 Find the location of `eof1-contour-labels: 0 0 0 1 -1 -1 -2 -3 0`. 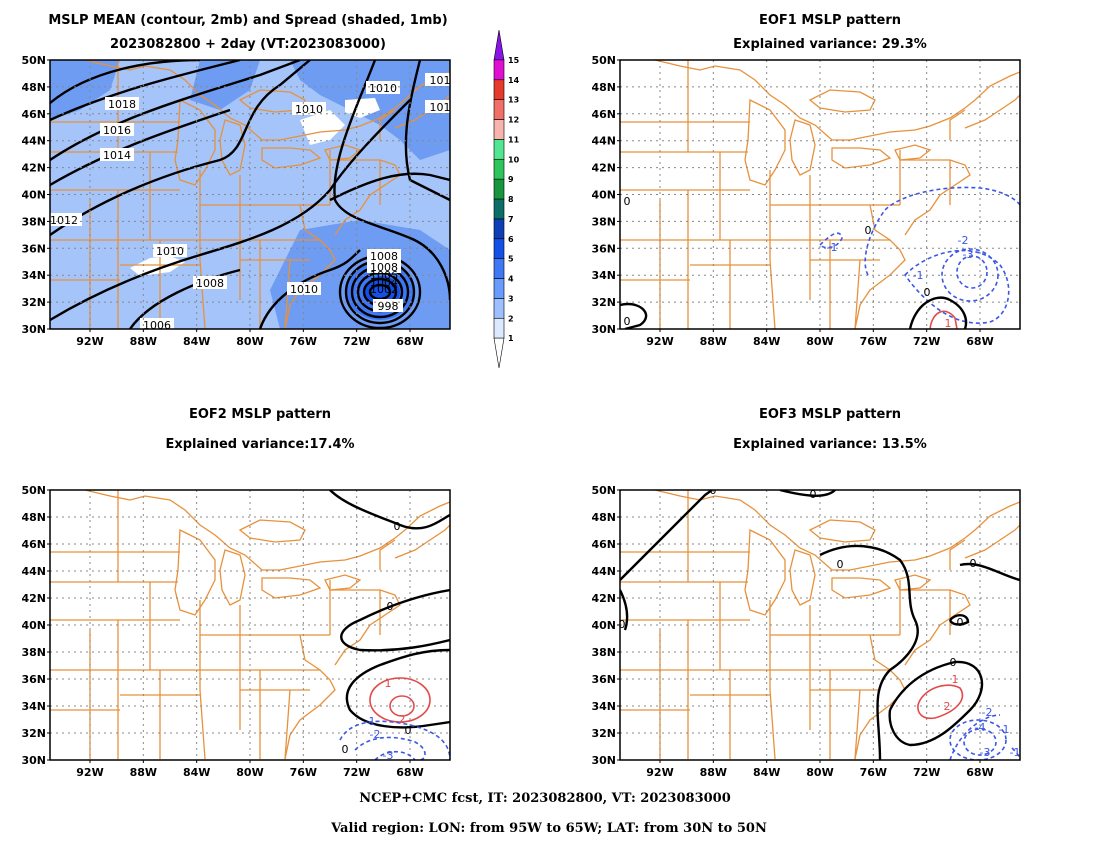

eof1-contour-labels: 0 0 0 1 -1 -1 -2 -3 0 is located at coordinates (799, 262).